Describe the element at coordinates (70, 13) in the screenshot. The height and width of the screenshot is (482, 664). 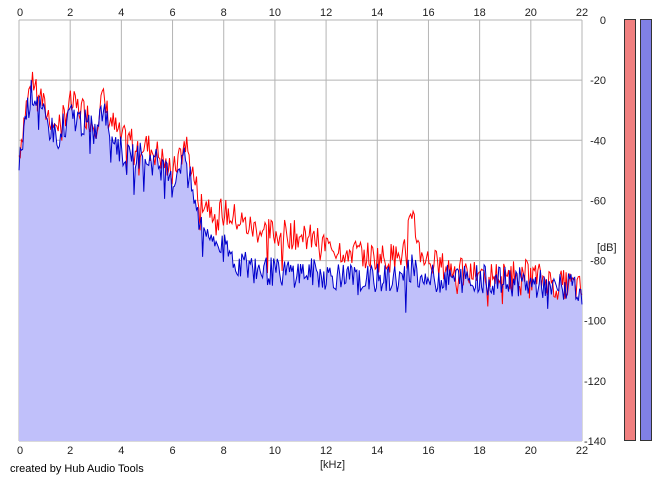
I see `x-tick-label-top: 2` at that location.